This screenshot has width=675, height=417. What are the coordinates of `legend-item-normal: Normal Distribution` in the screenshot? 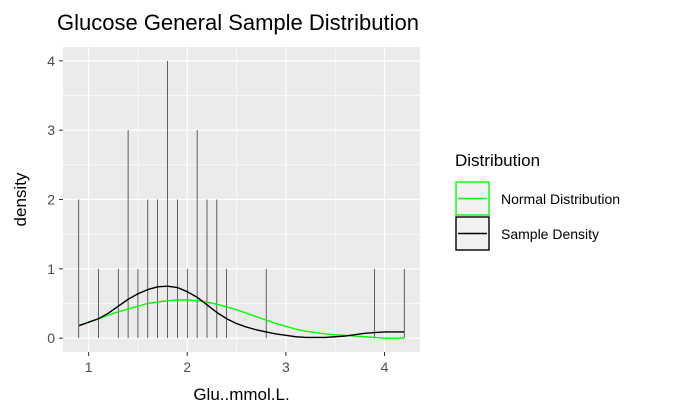 It's located at (537, 198).